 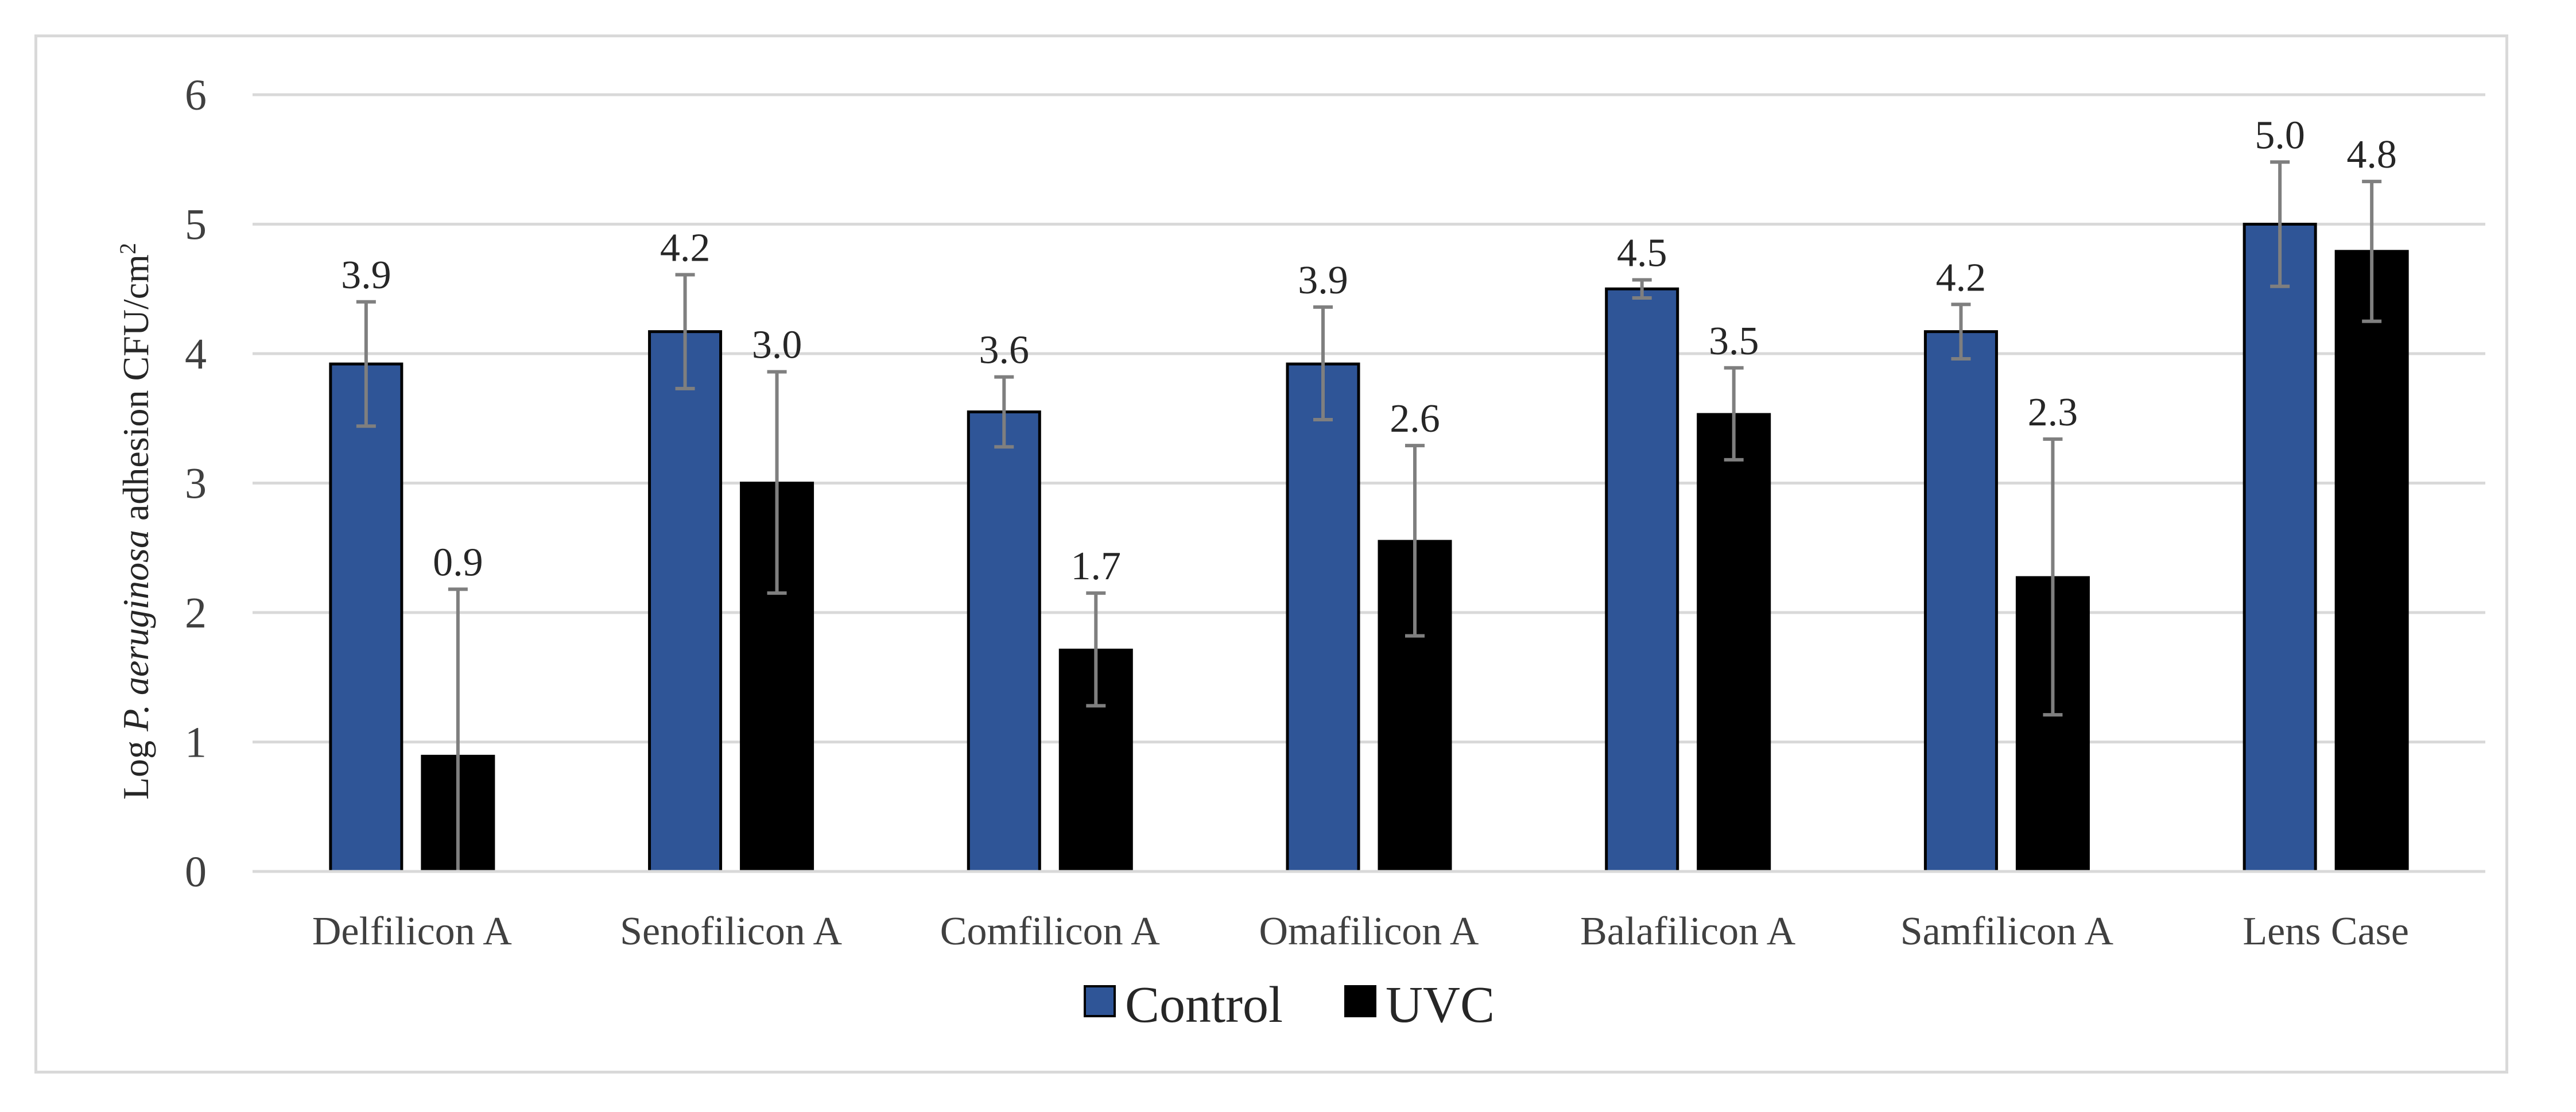 What do you see at coordinates (2371, 561) in the screenshot?
I see `bar-uvc-lens-case` at bounding box center [2371, 561].